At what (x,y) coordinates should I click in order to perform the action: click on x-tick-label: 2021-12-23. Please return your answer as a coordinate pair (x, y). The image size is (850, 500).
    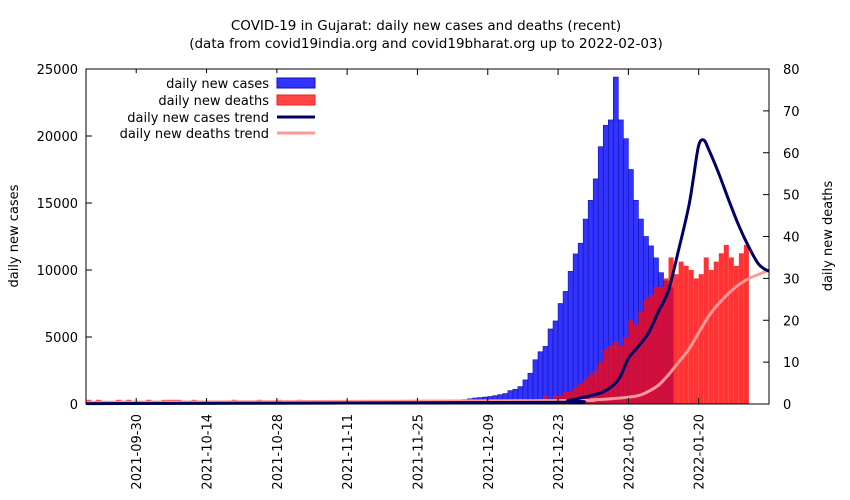
    Looking at the image, I should click on (559, 452).